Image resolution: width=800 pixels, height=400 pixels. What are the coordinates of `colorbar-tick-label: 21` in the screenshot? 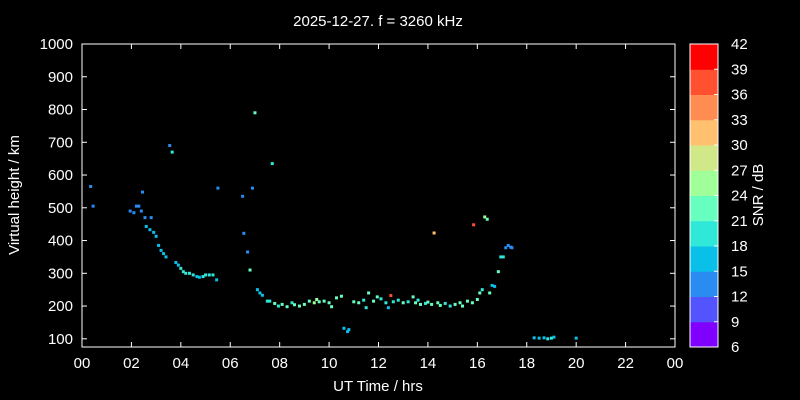 It's located at (739, 221).